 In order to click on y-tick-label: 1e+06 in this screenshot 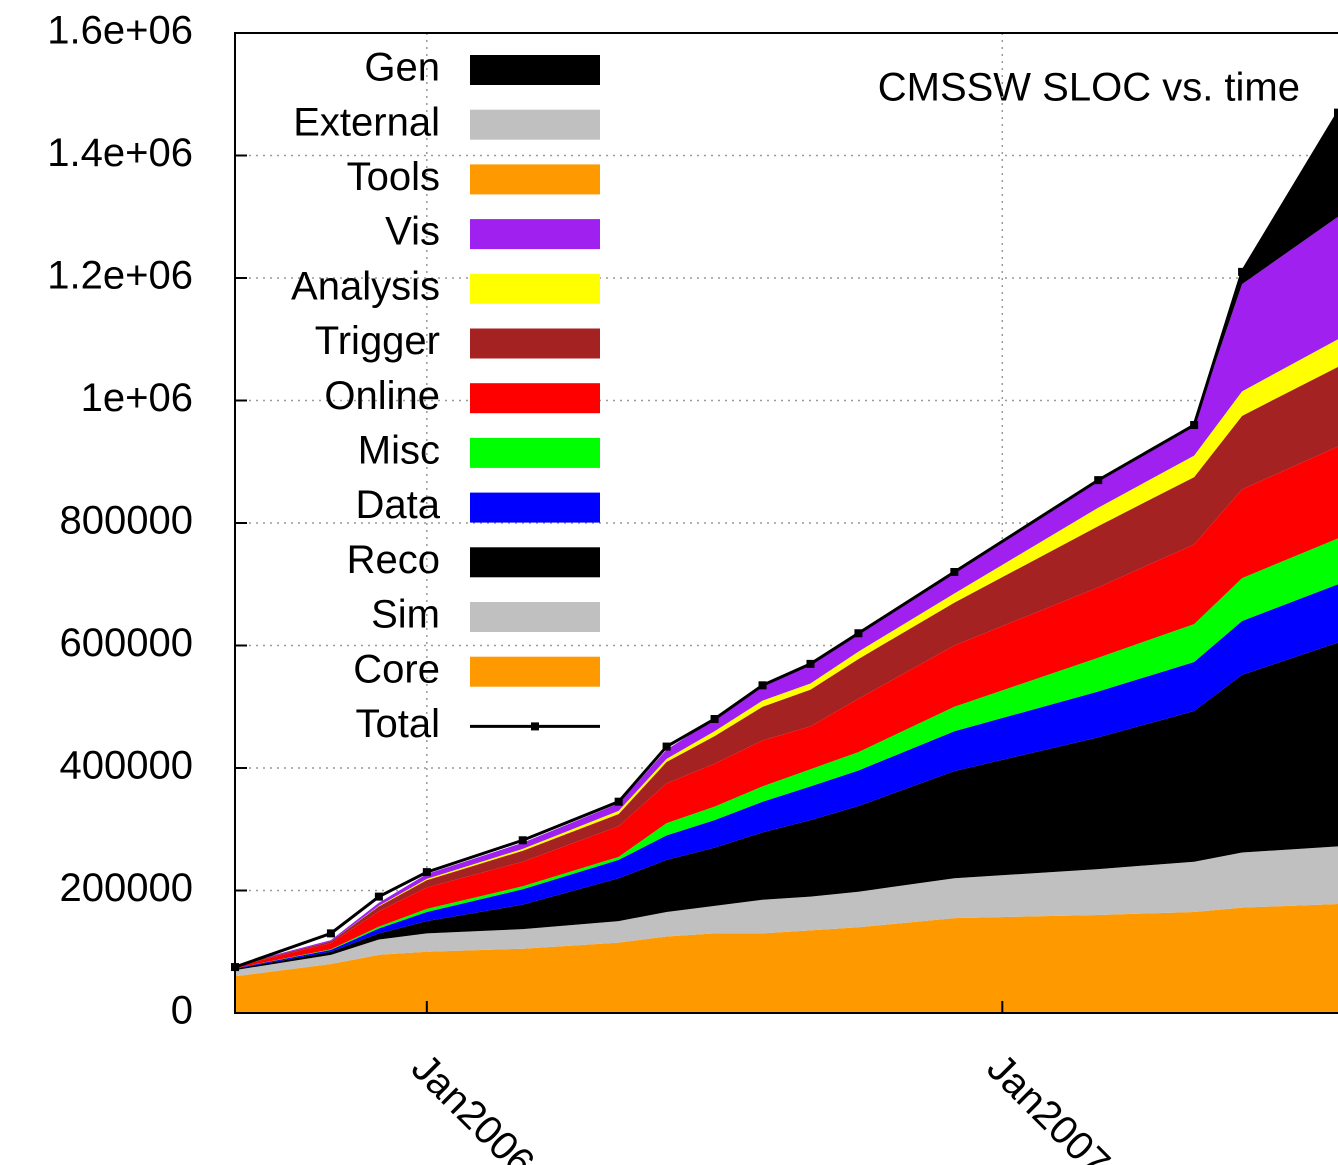, I will do `click(137, 398)`.